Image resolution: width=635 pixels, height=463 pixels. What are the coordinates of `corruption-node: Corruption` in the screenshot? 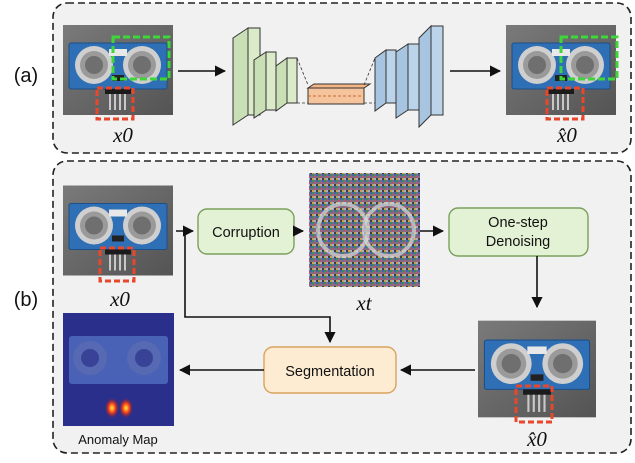 It's located at (246, 231).